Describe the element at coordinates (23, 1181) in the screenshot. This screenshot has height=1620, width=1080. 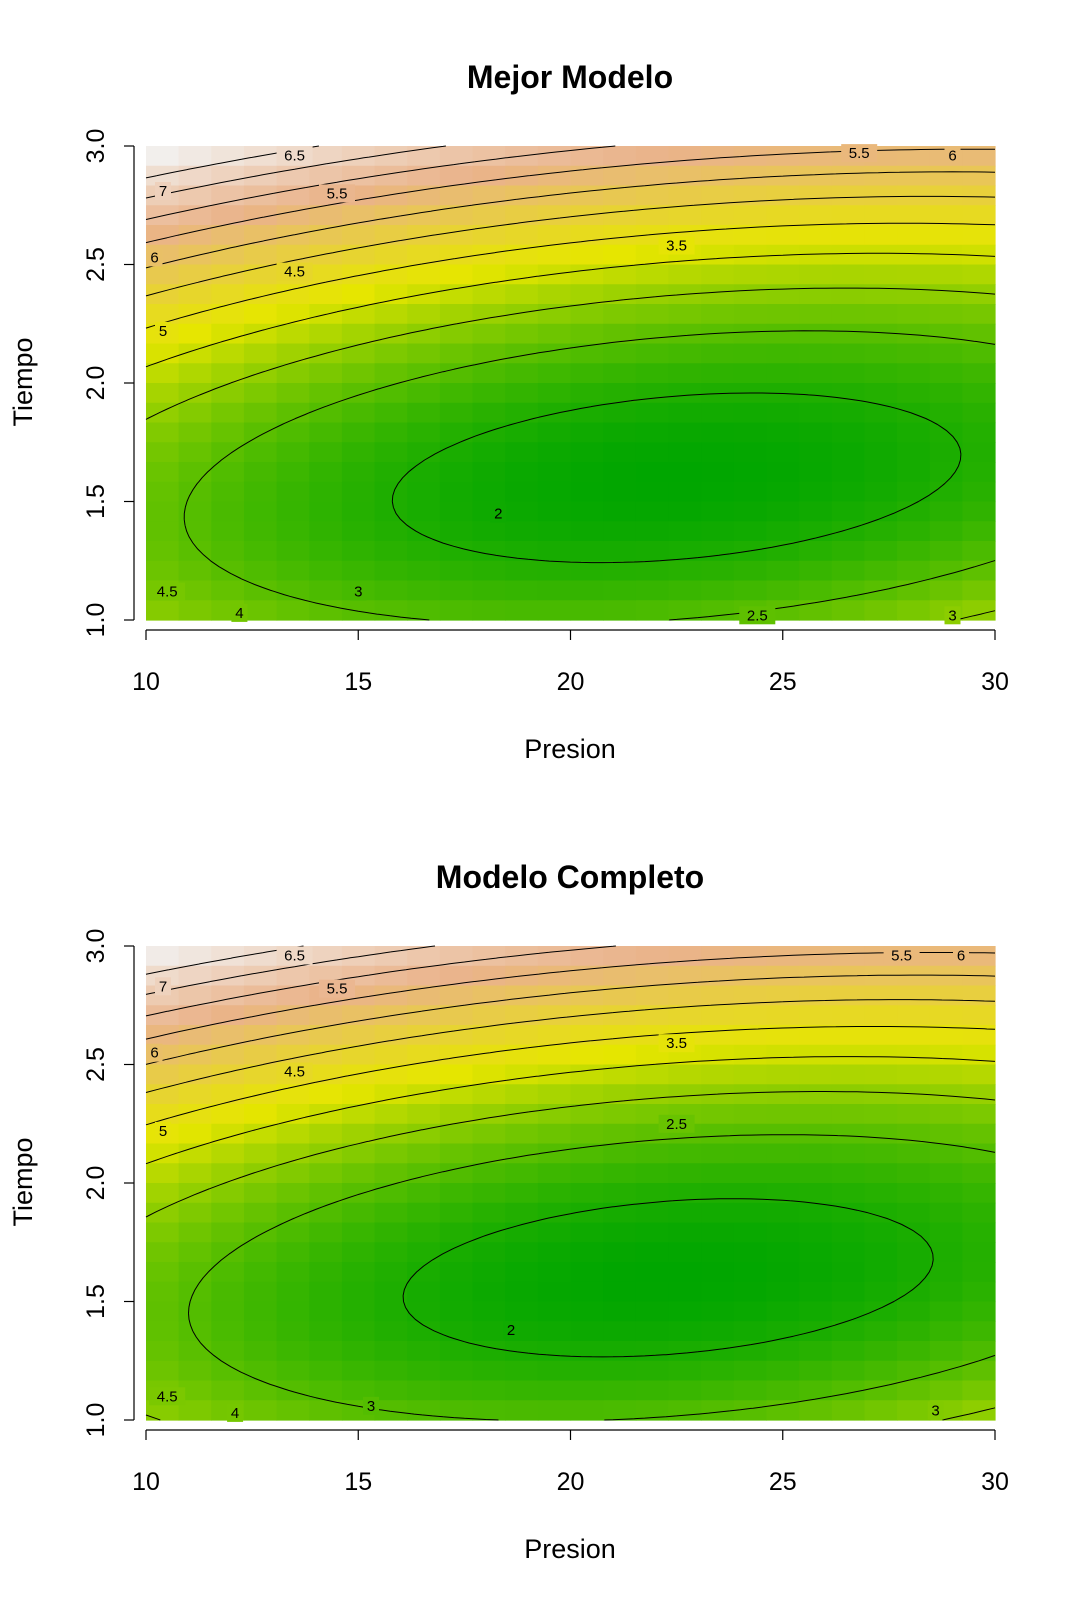
I see `y-axis-label: Tiempo` at that location.